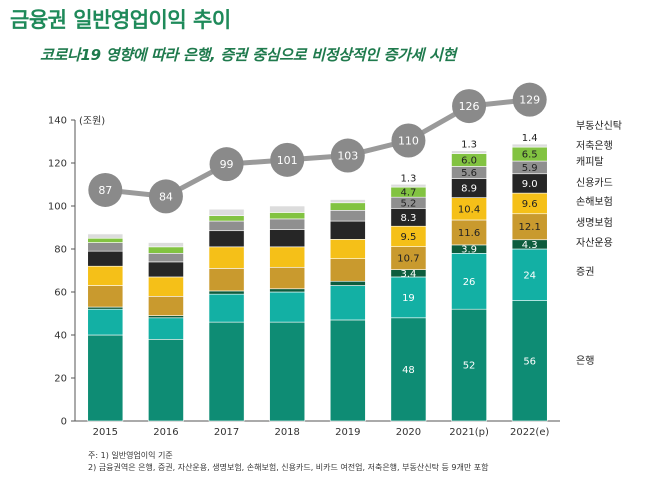 Image resolution: width=670 pixels, height=491 pixels. Describe the element at coordinates (408, 141) in the screenshot. I see `total-label: 110` at that location.